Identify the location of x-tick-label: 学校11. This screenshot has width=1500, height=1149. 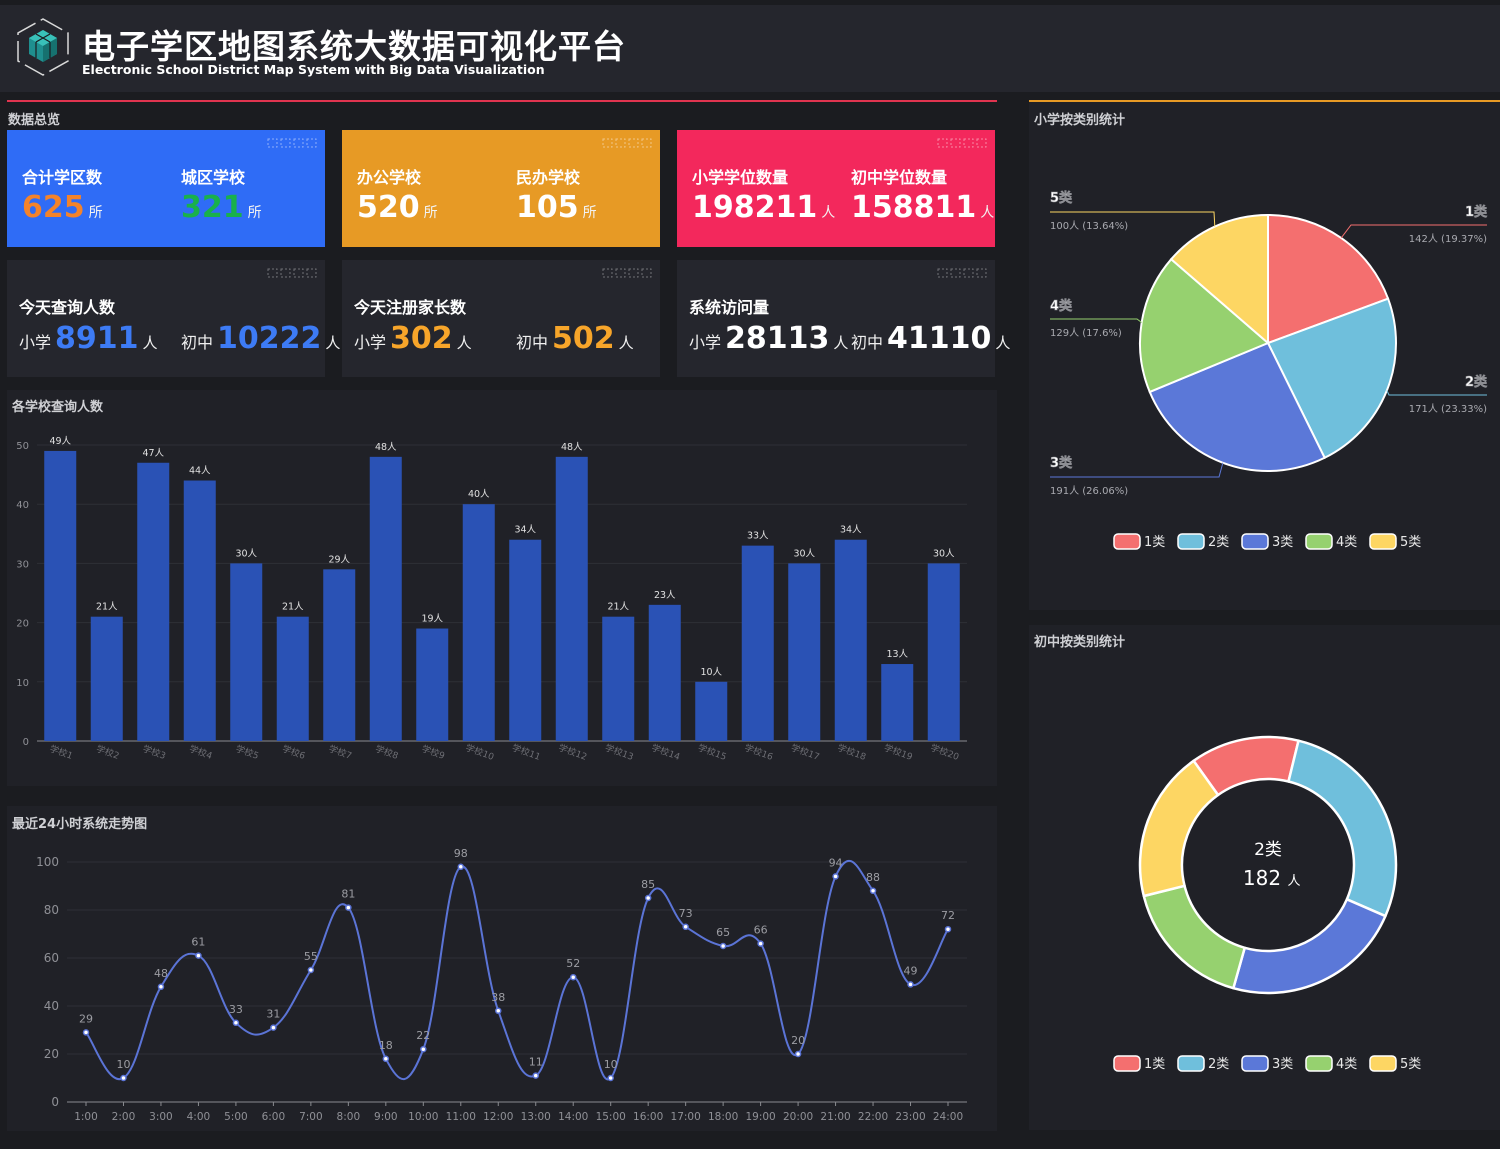
(526, 752).